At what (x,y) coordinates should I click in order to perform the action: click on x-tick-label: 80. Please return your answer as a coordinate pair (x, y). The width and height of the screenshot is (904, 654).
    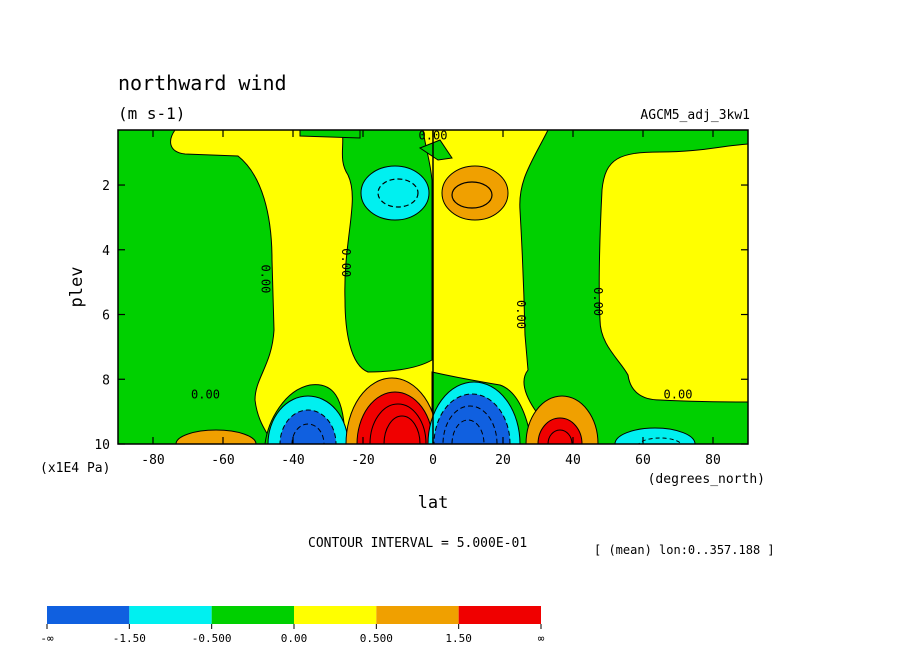
    Looking at the image, I should click on (713, 460).